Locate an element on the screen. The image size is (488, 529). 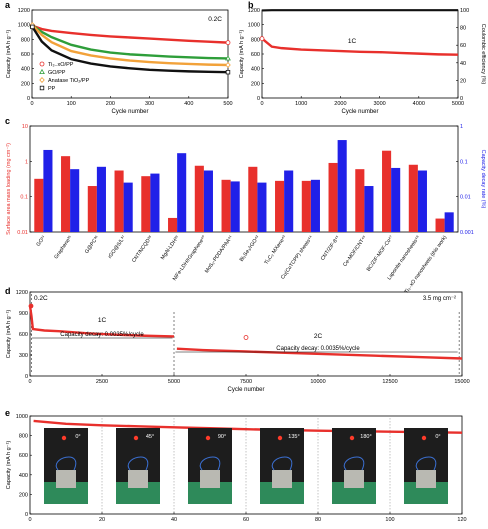
y-tick-label-a: 1200 is located at coordinates (24, 11).